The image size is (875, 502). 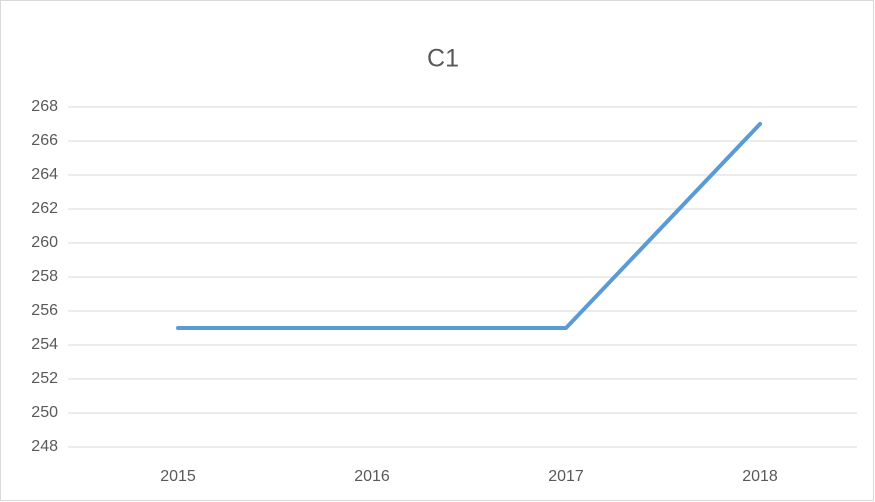 What do you see at coordinates (760, 476) in the screenshot?
I see `x-tick-label: 2018` at bounding box center [760, 476].